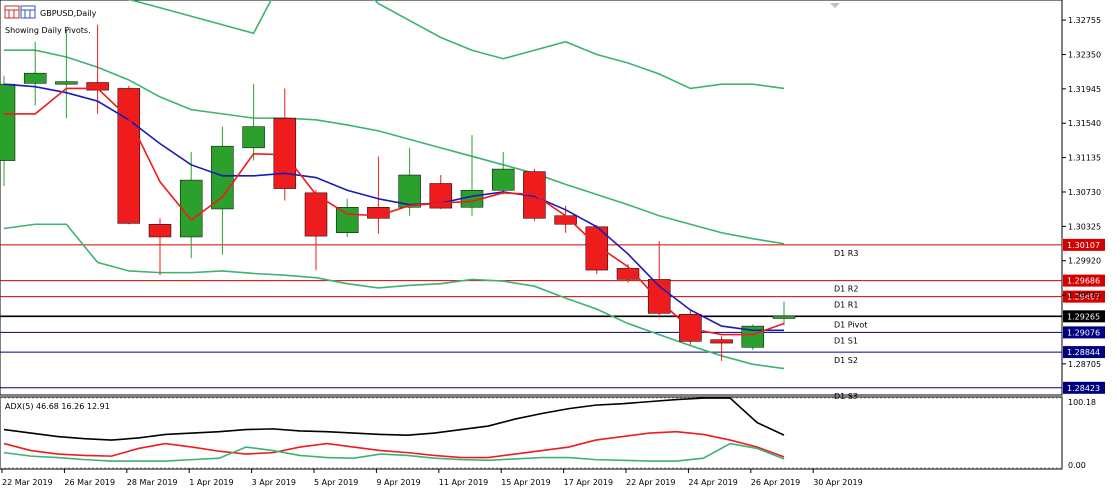  I want to click on time-tick-label: 28 Mar 2019, so click(152, 482).